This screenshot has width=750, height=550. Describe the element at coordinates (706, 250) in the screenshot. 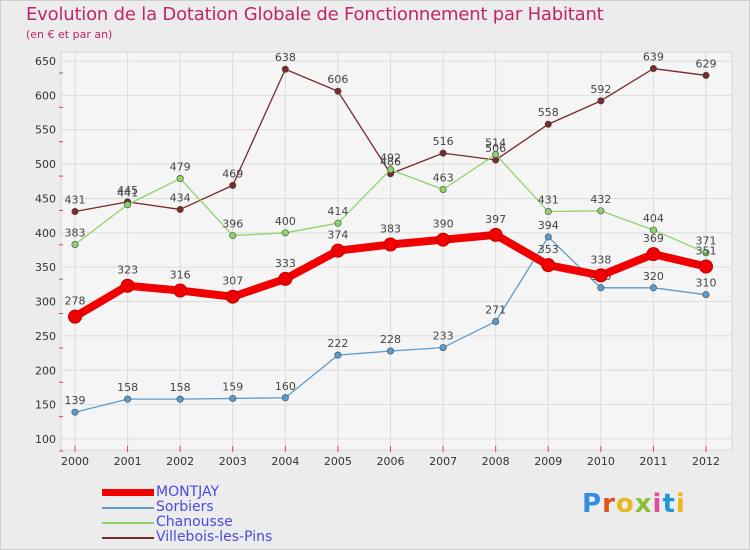

I see `data-label: 351` at that location.